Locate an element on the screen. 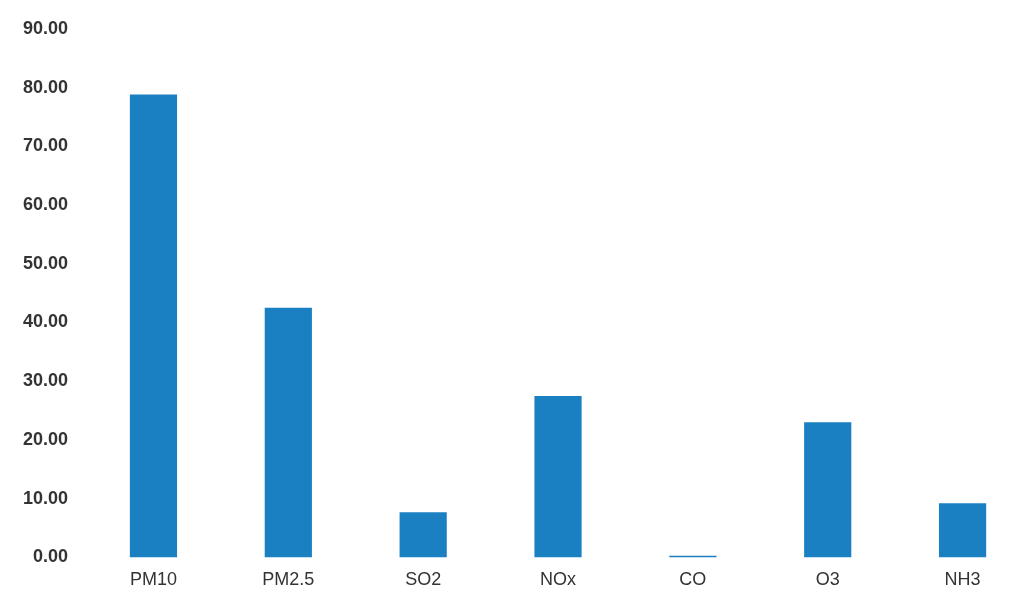 Image resolution: width=1035 pixels, height=608 pixels. y-tick-label: 40.00 is located at coordinates (46, 321).